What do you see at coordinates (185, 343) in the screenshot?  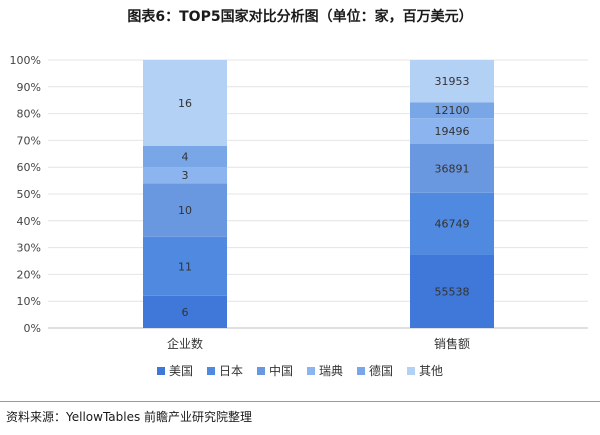 I see `x-tick-label: 企业数` at bounding box center [185, 343].